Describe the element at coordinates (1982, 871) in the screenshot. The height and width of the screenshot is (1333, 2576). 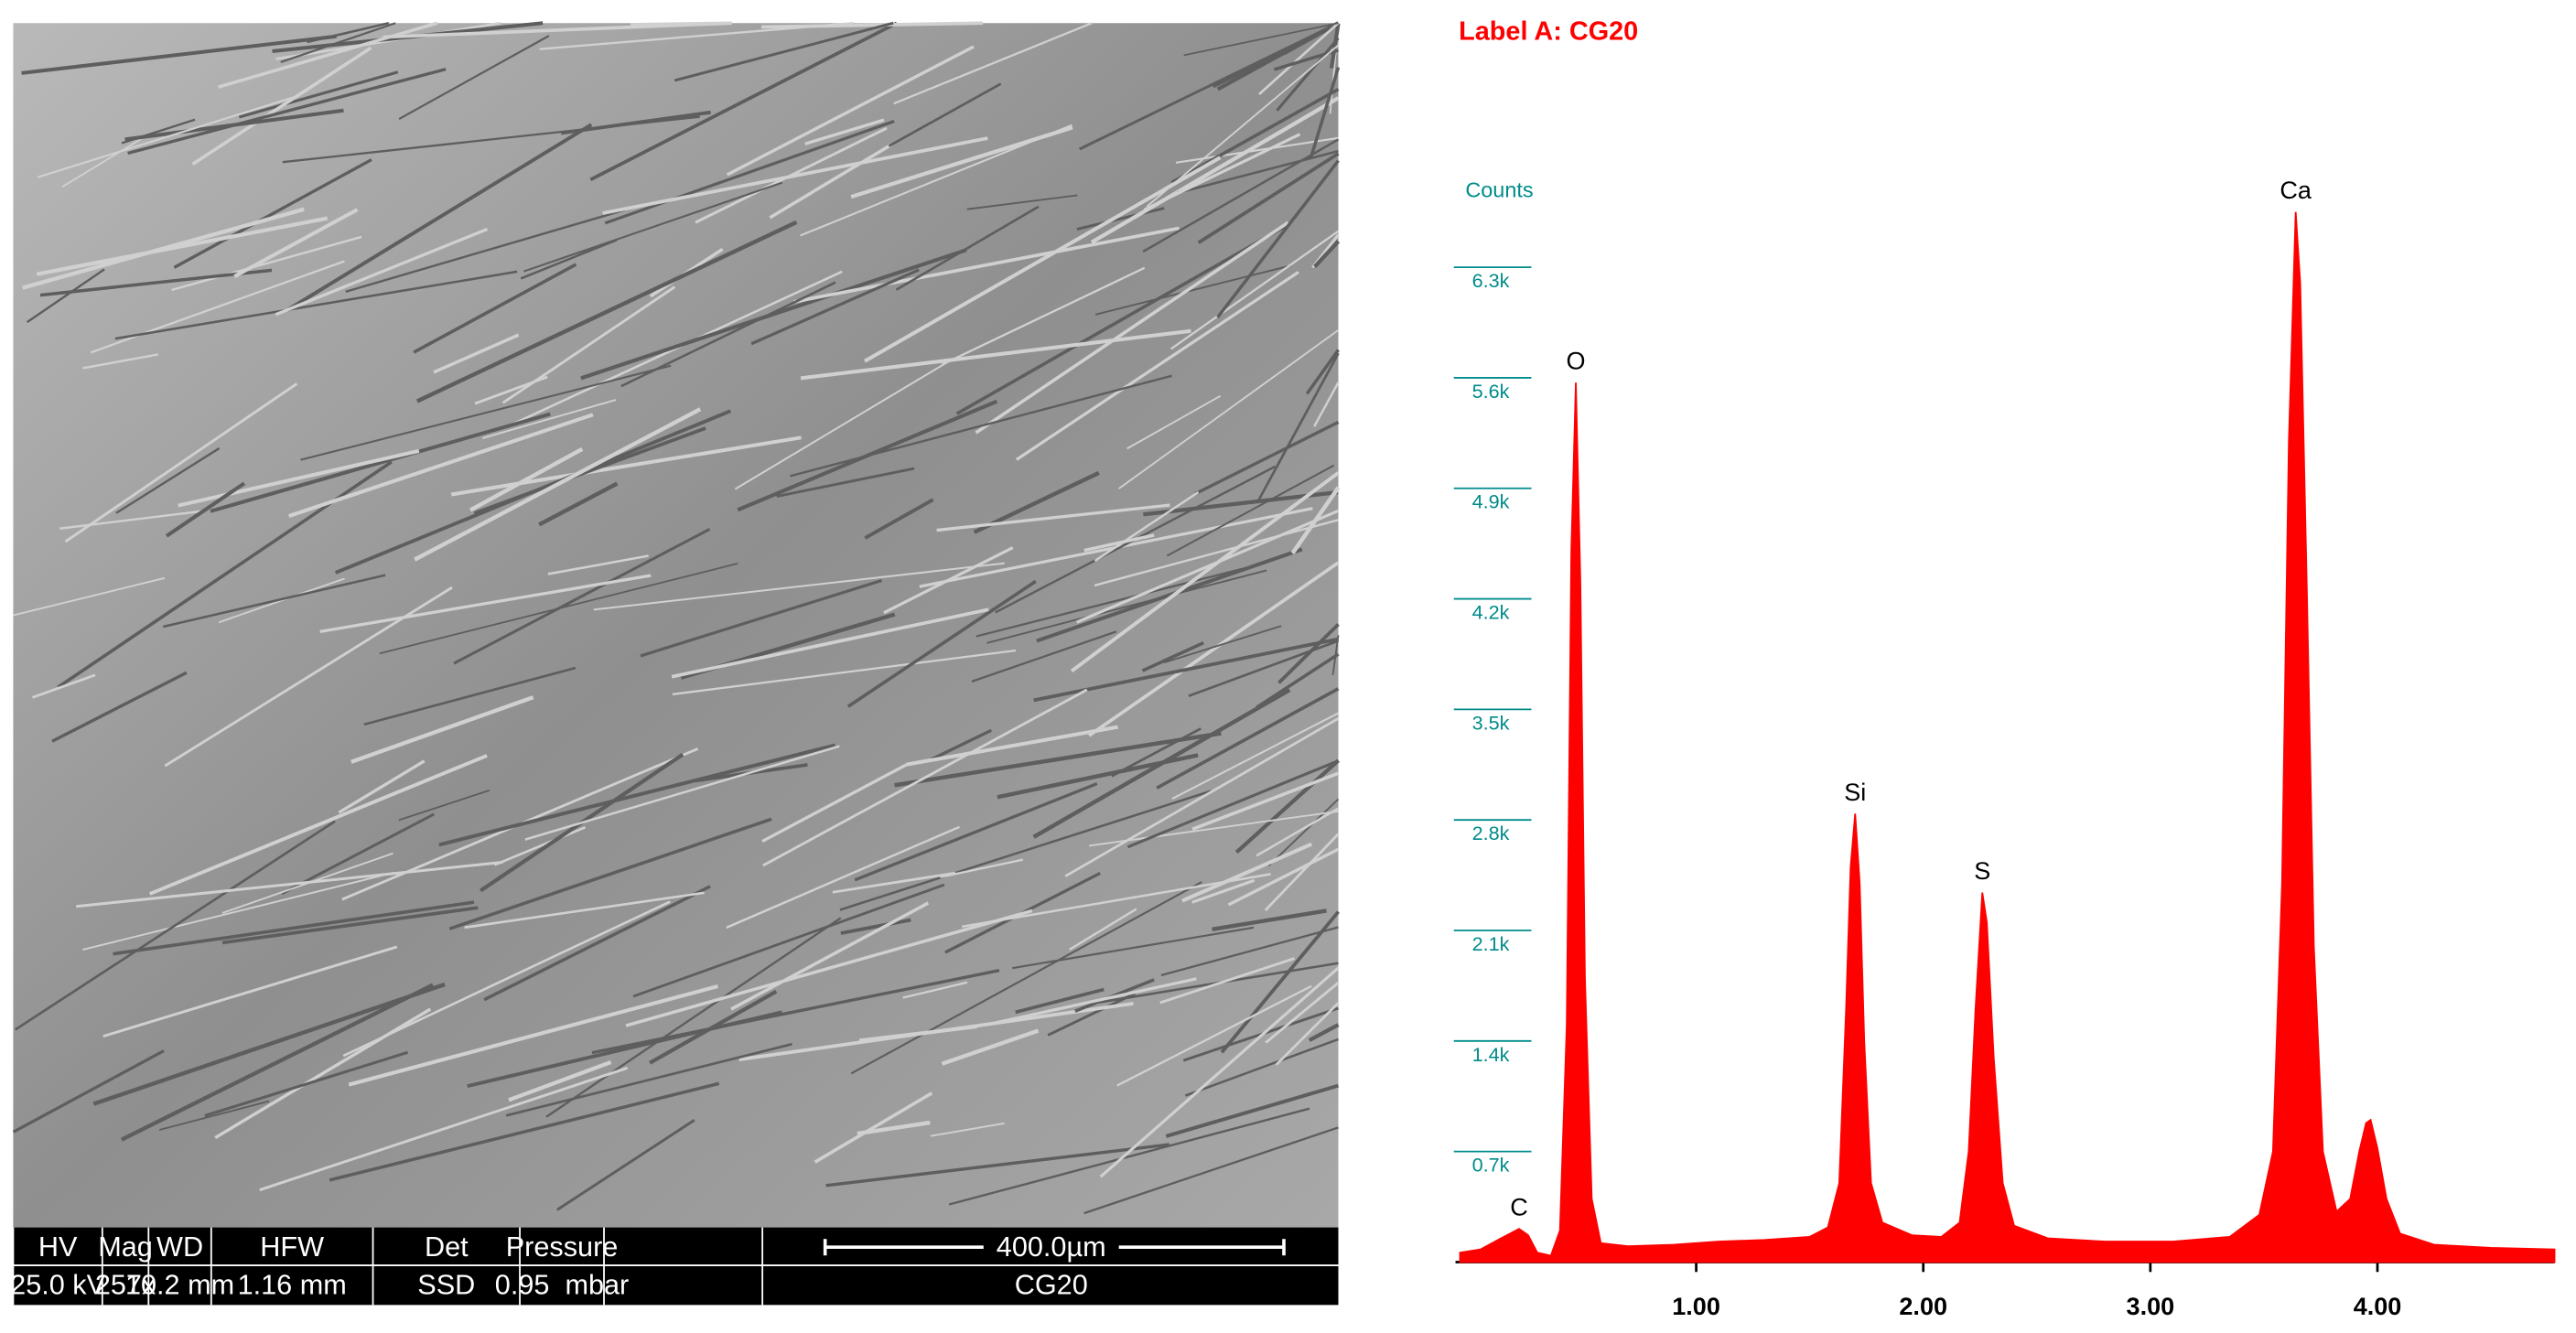
I see `peak-label: S` at that location.